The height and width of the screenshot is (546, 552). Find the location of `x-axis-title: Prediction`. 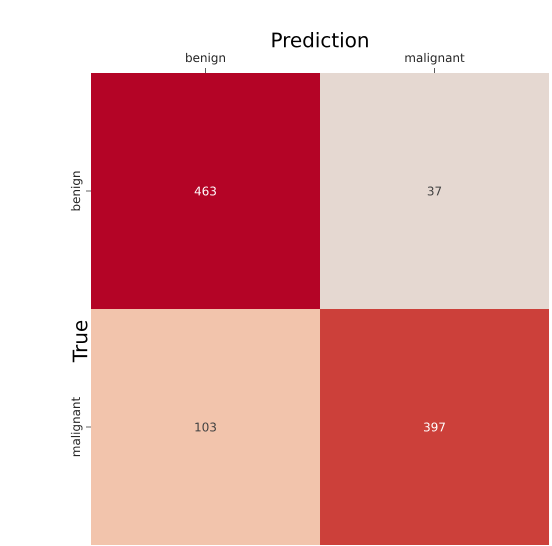

x-axis-title: Prediction is located at coordinates (320, 40).